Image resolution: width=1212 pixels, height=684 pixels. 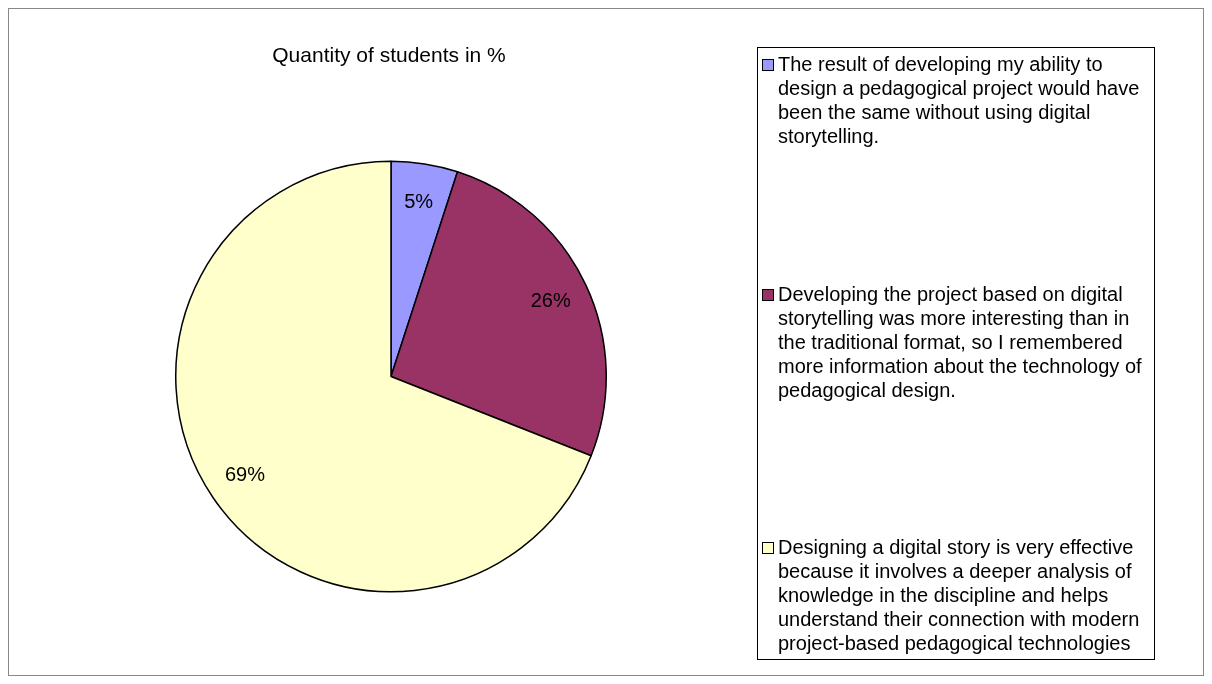 I want to click on legend-label: Designing a digital story is very effective because it involves a deeper analysis of knowledge in the discipline and helps understand their connection with modern project-based pedagogical technologies, so click(x=959, y=595).